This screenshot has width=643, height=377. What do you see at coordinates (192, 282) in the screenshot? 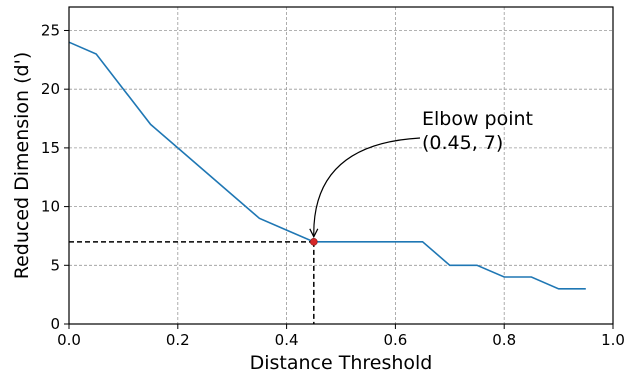
I see `elbow-guide-lines` at bounding box center [192, 282].